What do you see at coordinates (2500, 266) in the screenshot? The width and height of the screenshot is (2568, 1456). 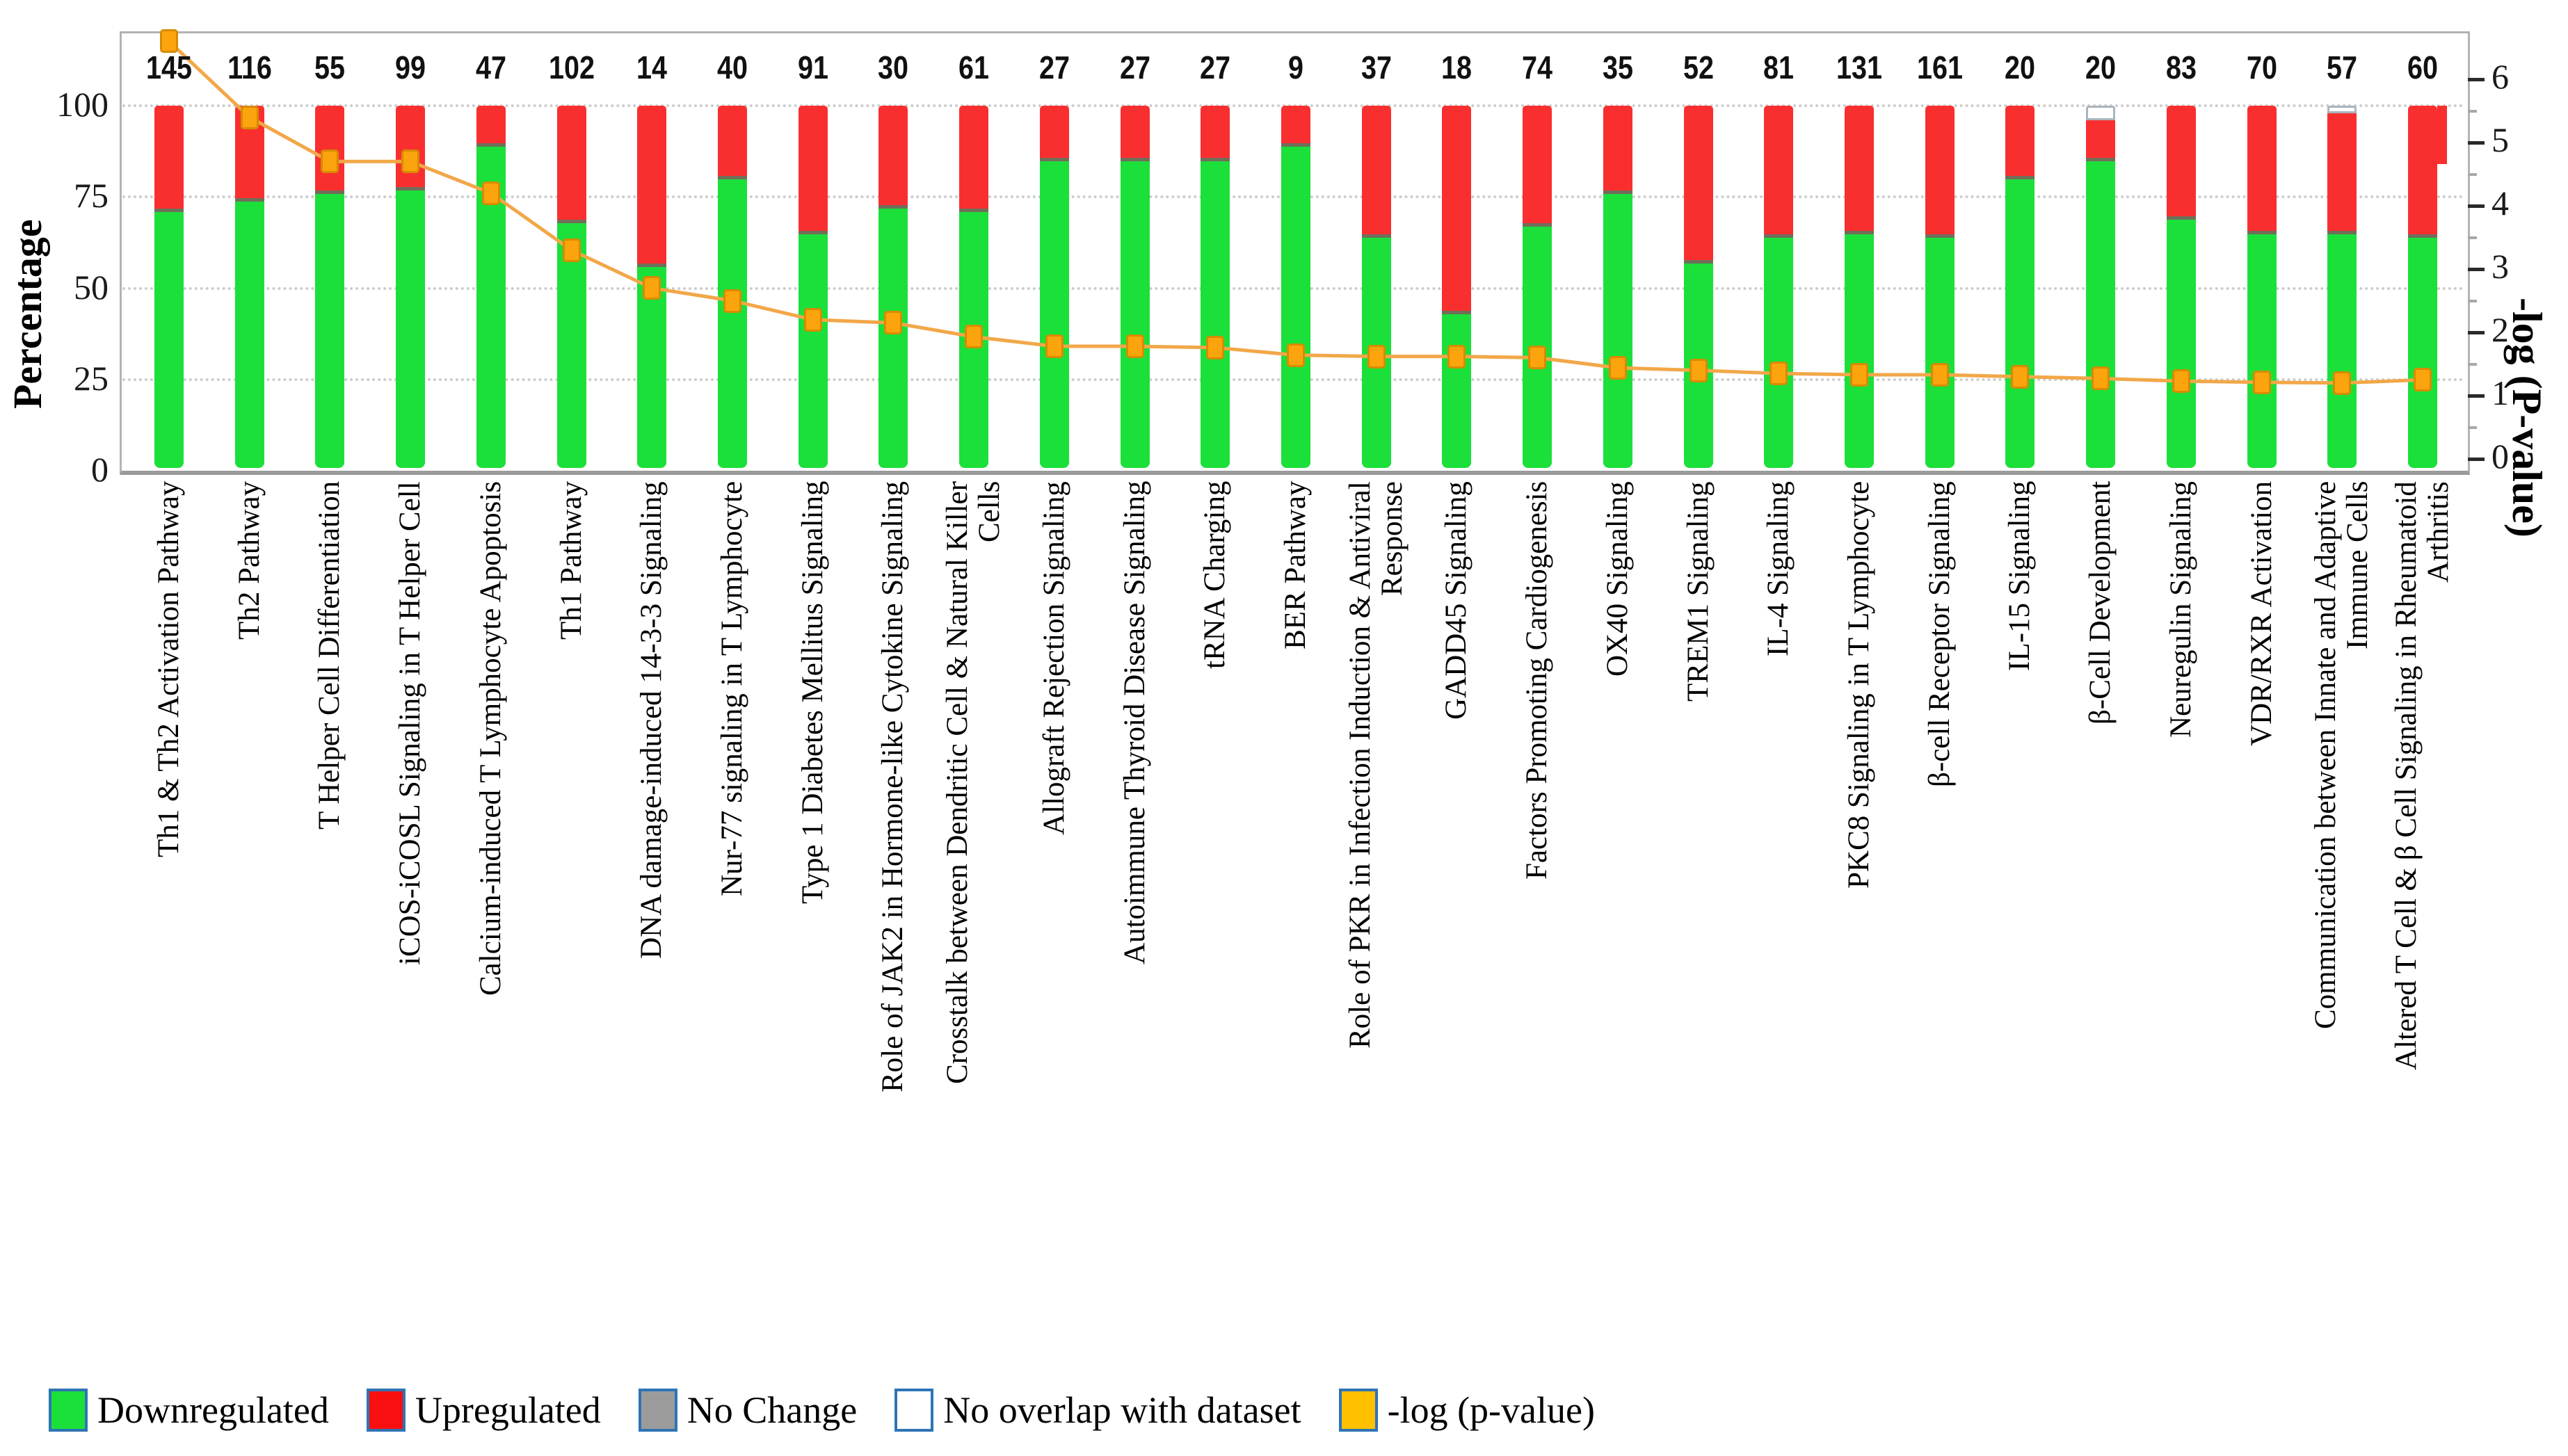 I see `right-axis-tick-label: 3` at bounding box center [2500, 266].